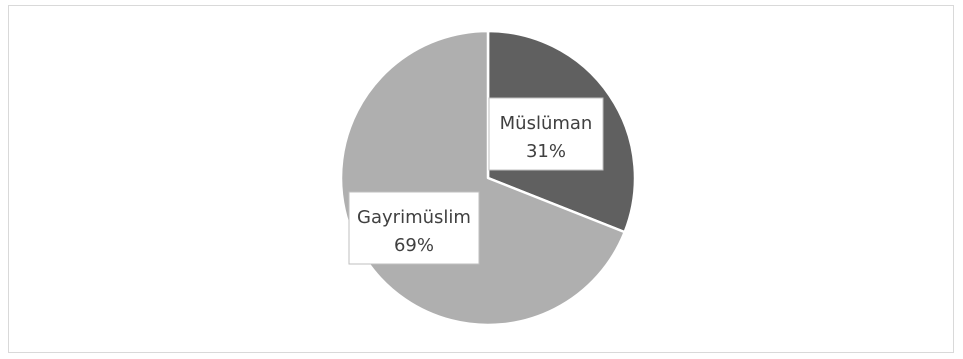 This screenshot has width=963, height=359. Describe the element at coordinates (414, 217) in the screenshot. I see `data-label-category: Gayrimüslim` at that location.